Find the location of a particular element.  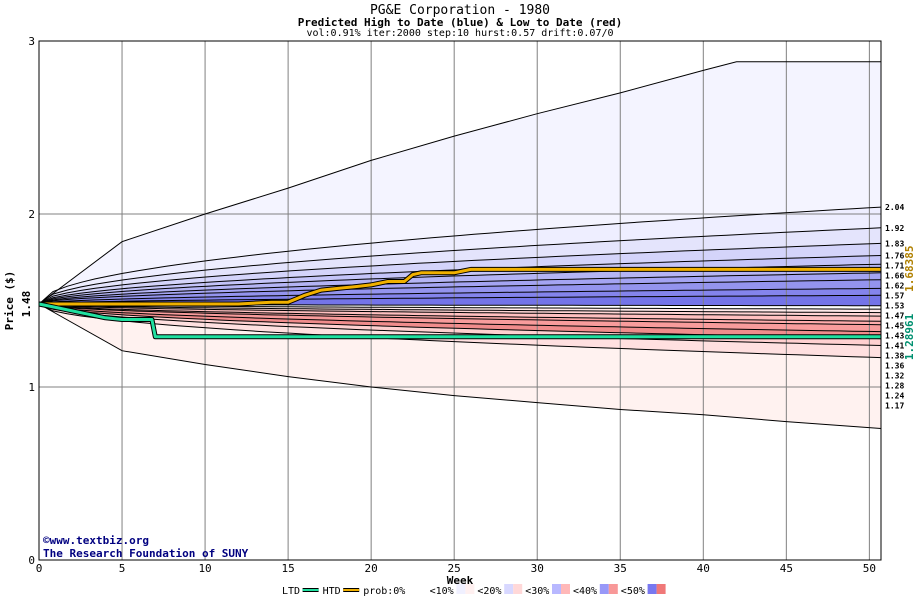

x-tick-label: 0 is located at coordinates (39, 568).